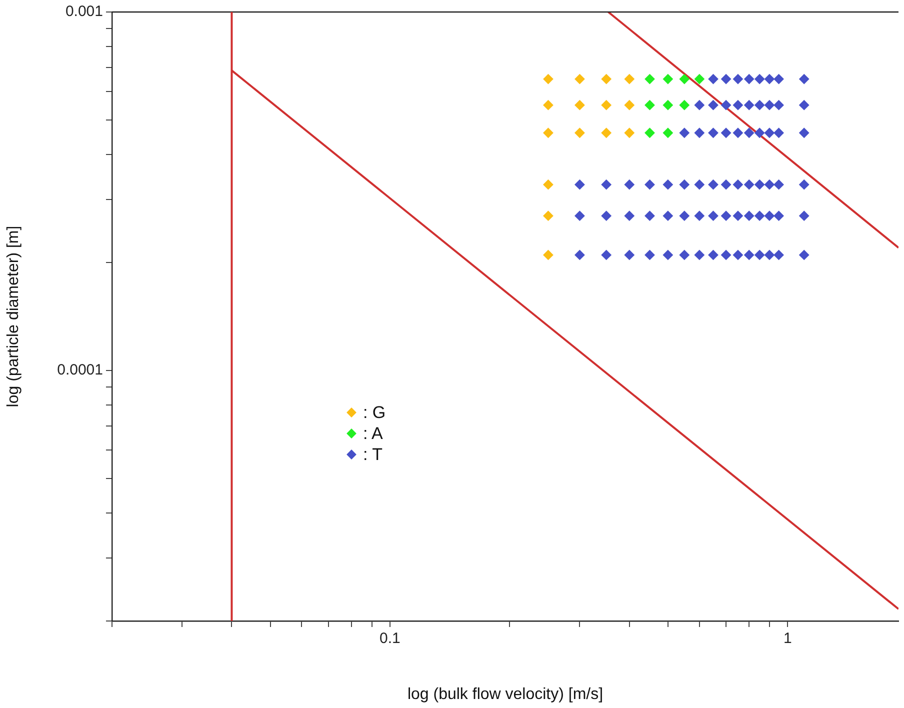  What do you see at coordinates (372, 454) in the screenshot?
I see `legend-label: : T` at bounding box center [372, 454].